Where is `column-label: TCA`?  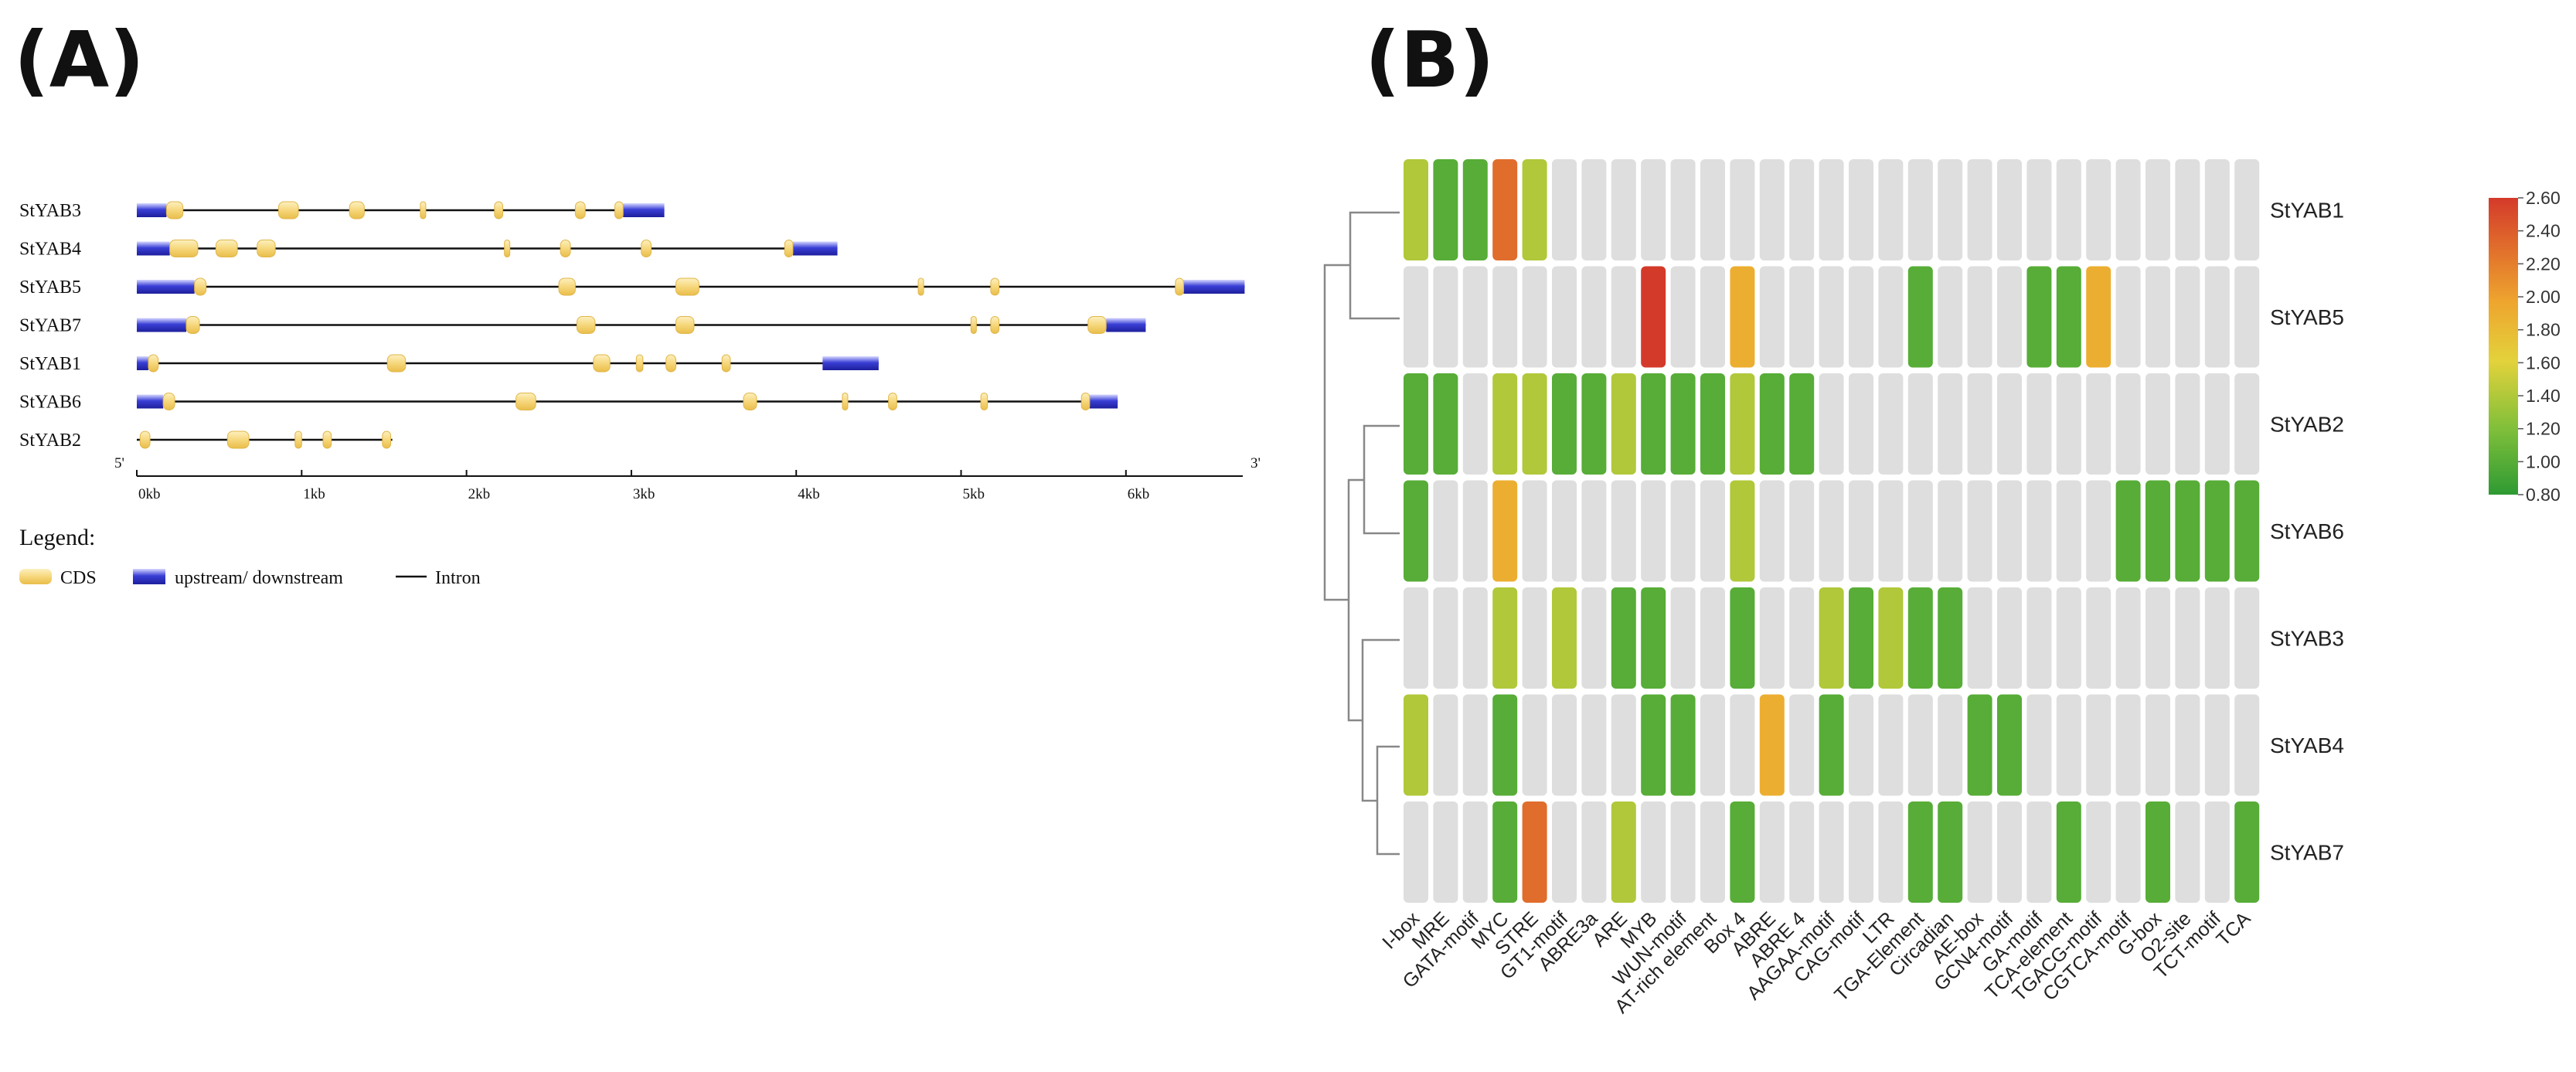 column-label: TCA is located at coordinates (2233, 928).